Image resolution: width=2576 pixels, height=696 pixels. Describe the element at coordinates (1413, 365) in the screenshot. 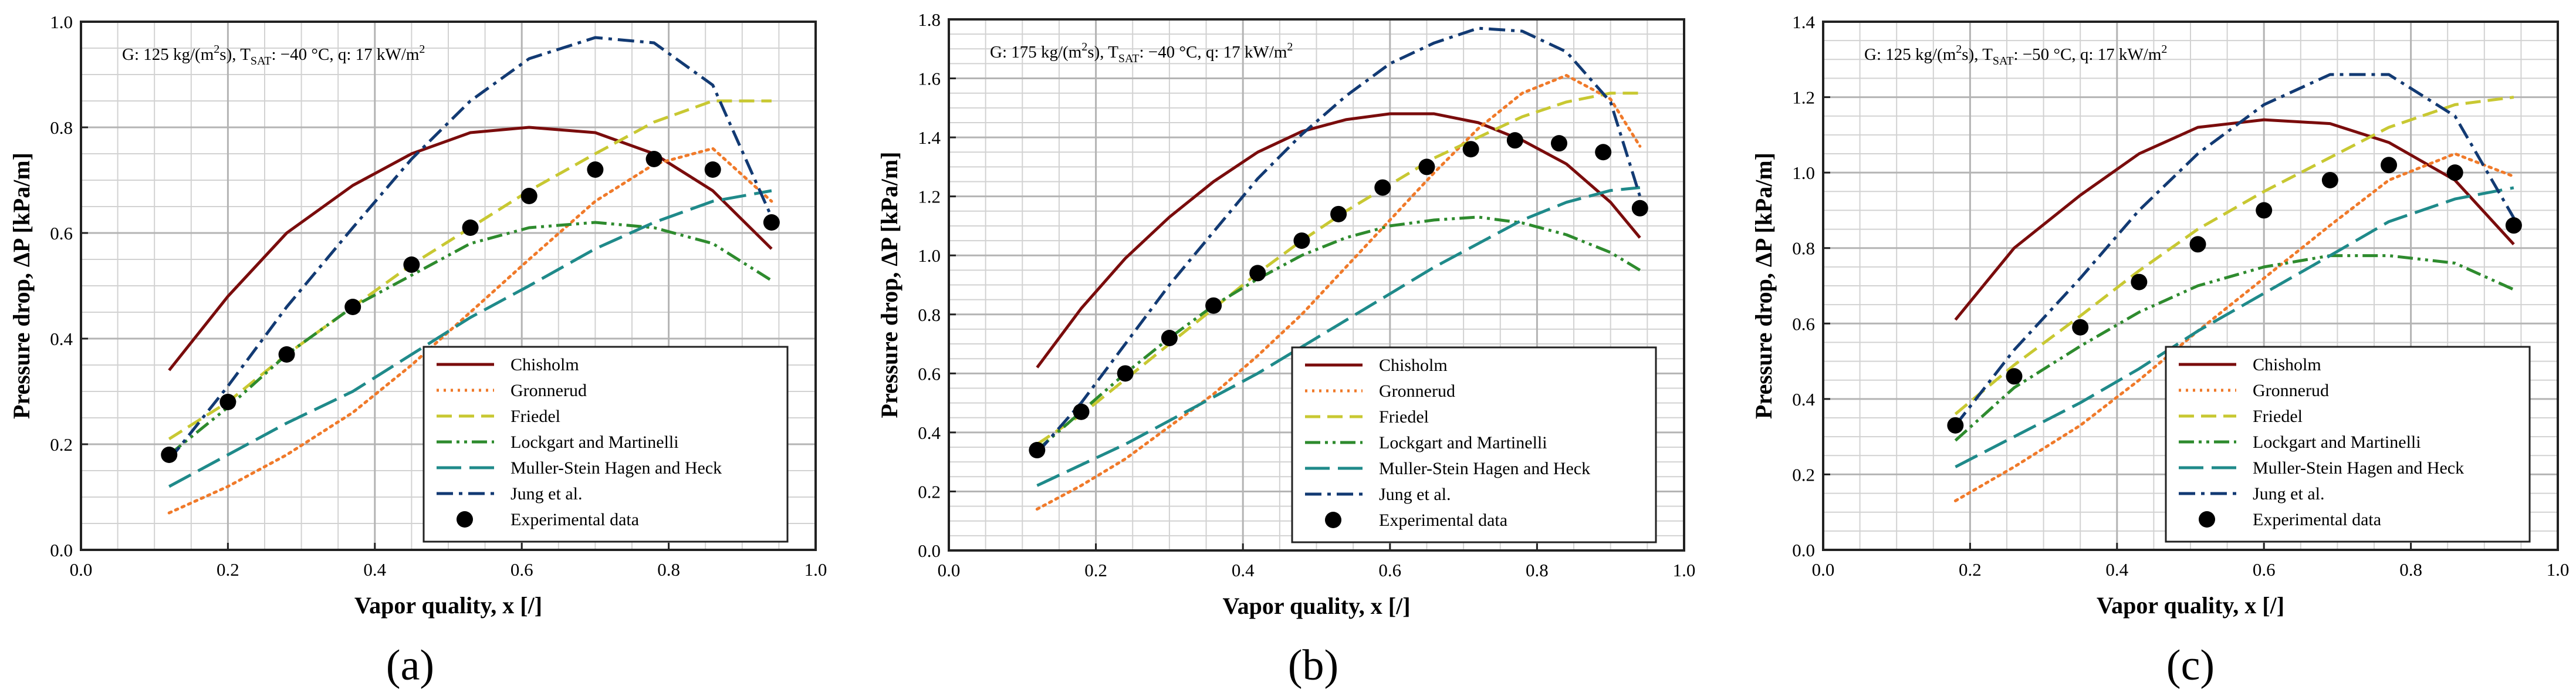

I see `legend-label: Chisholm` at that location.